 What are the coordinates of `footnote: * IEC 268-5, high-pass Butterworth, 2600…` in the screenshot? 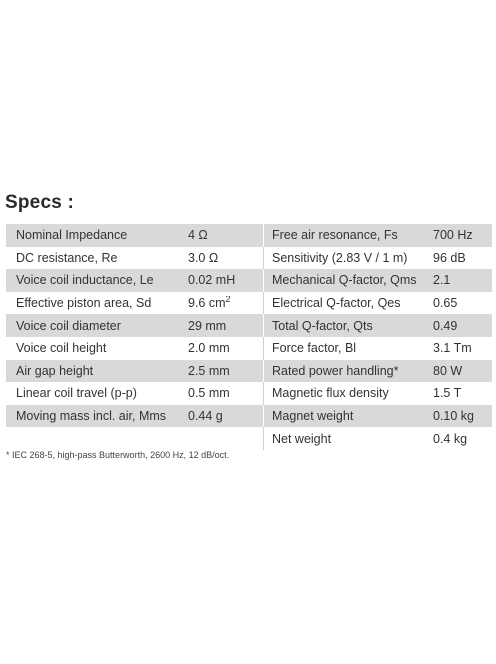 It's located at (118, 455).